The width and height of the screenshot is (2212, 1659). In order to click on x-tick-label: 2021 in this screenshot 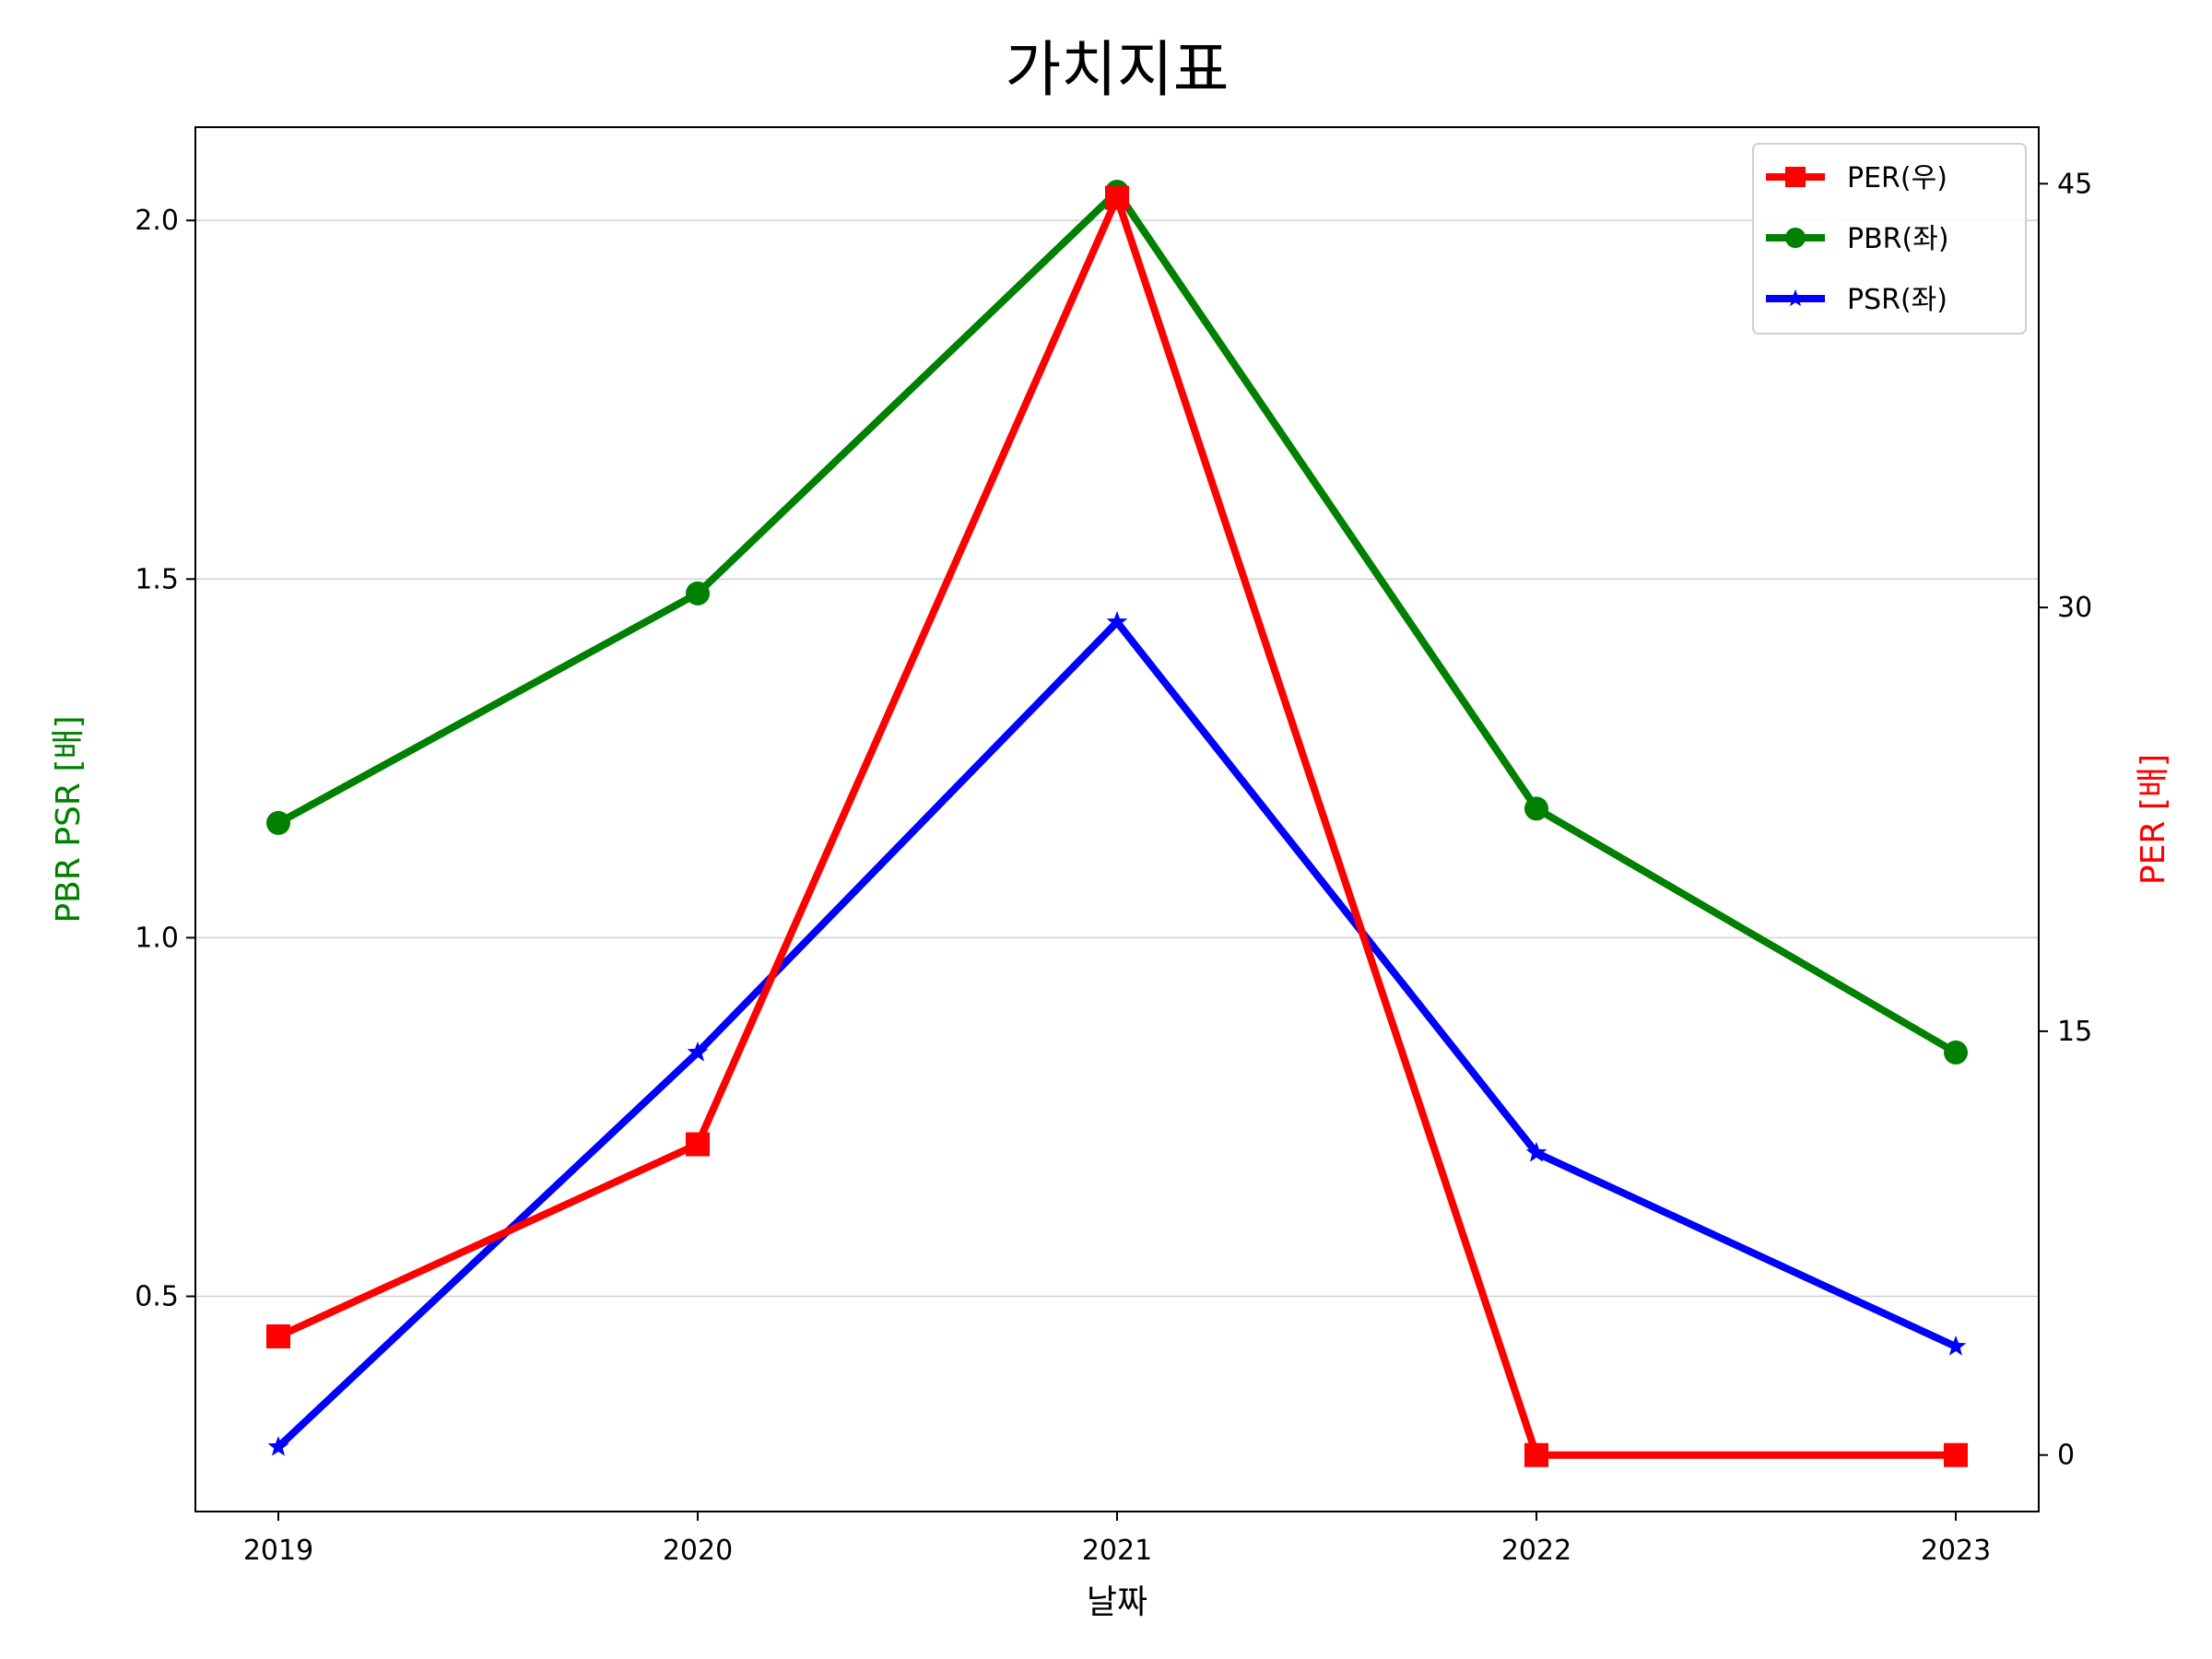, I will do `click(1117, 1551)`.